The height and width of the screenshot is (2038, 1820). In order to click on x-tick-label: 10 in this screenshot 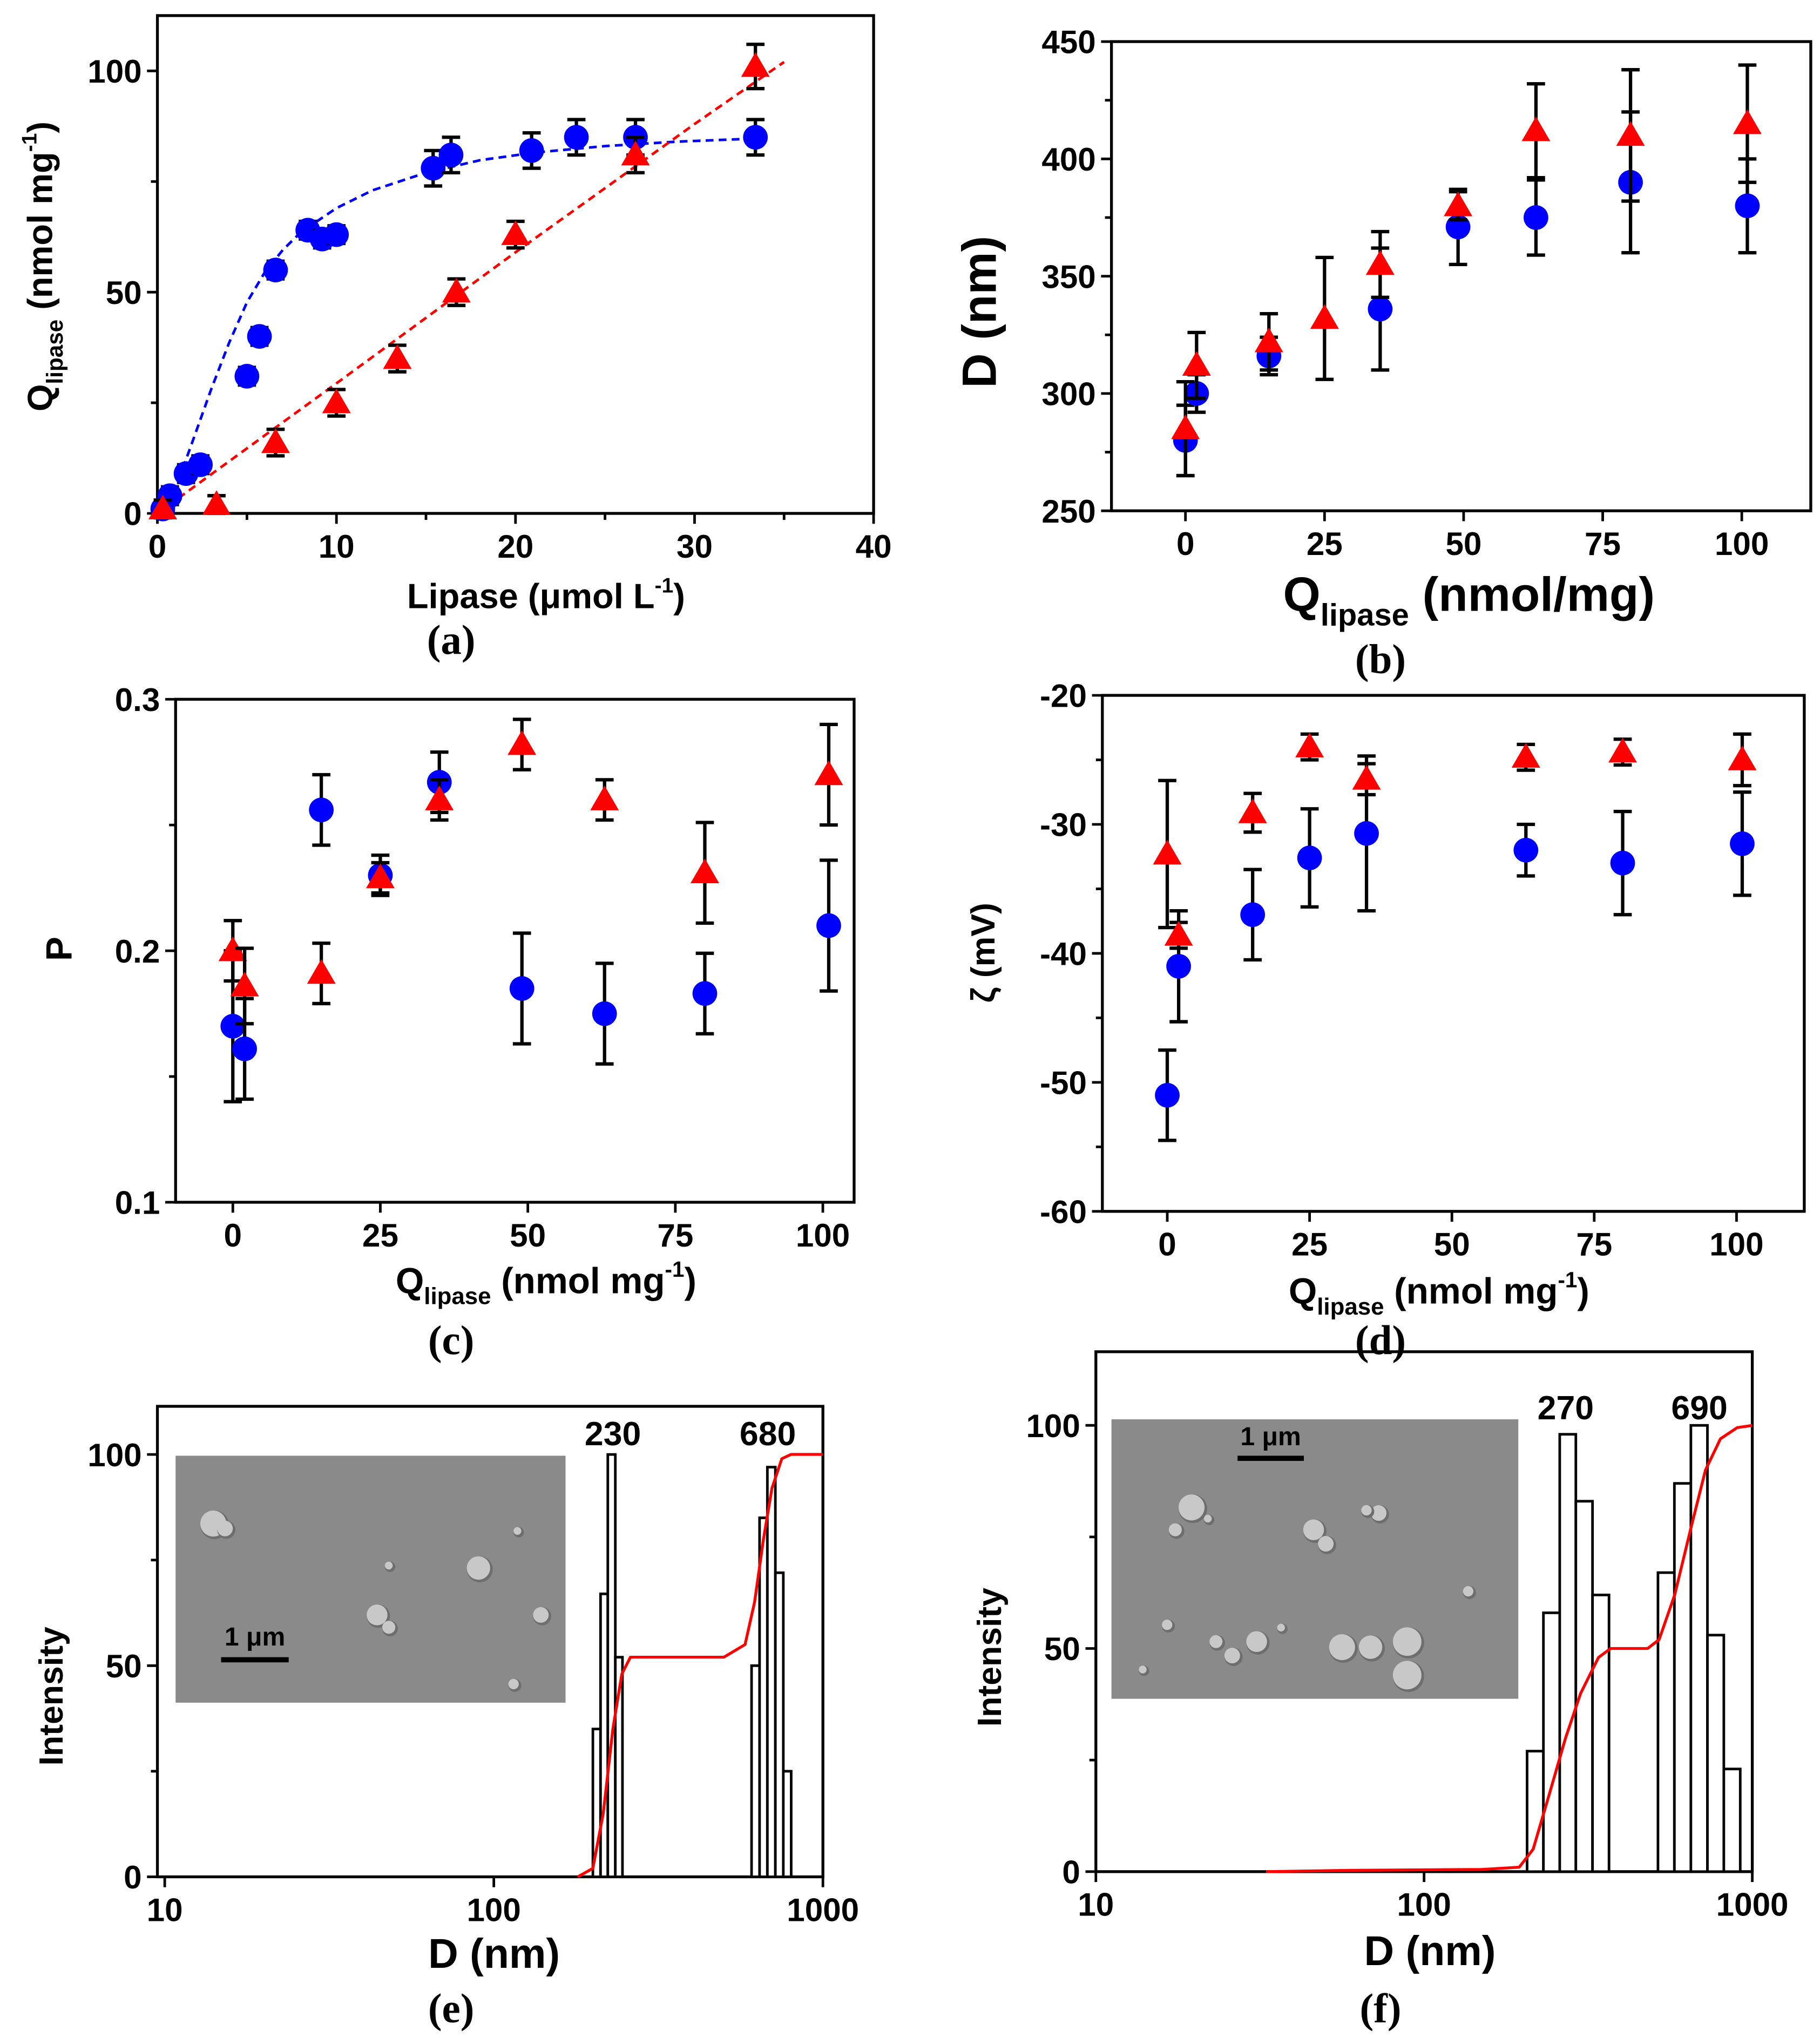, I will do `click(337, 547)`.